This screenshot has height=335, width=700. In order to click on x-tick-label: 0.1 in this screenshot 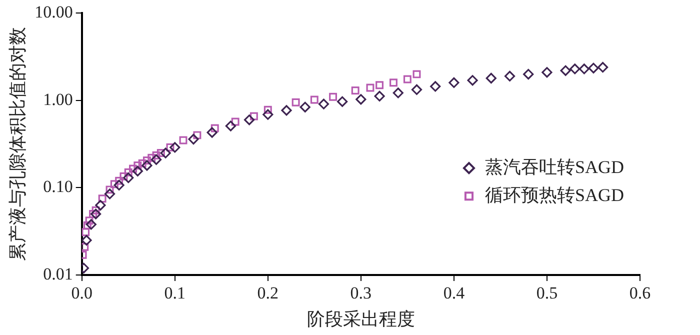, I will do `click(175, 293)`.